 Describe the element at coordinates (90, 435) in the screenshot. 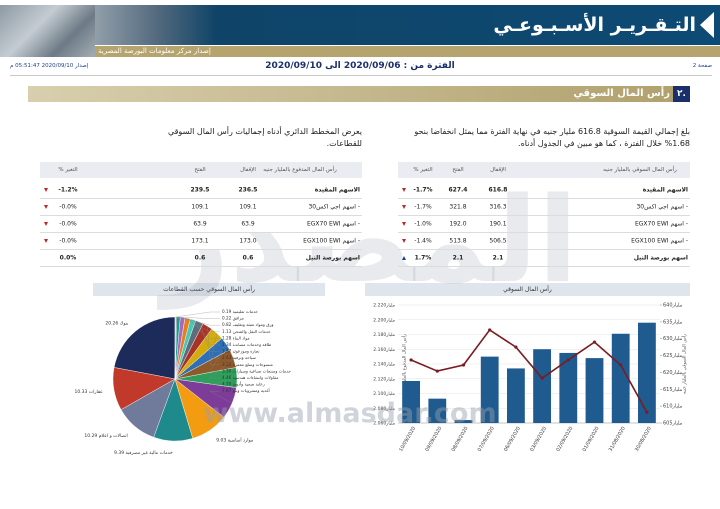

I see `slice-value: 10.29` at that location.